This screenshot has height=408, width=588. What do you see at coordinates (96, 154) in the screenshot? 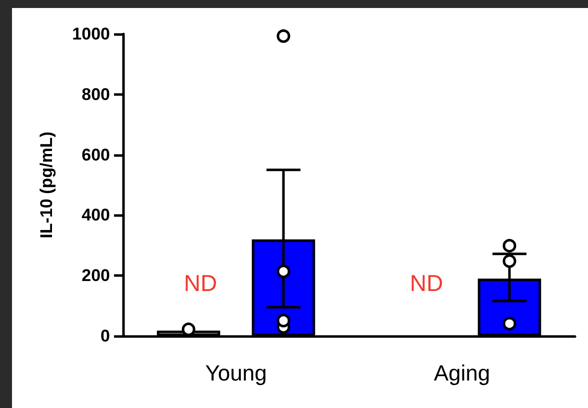
I see `y-tick-label: 600` at bounding box center [96, 154].